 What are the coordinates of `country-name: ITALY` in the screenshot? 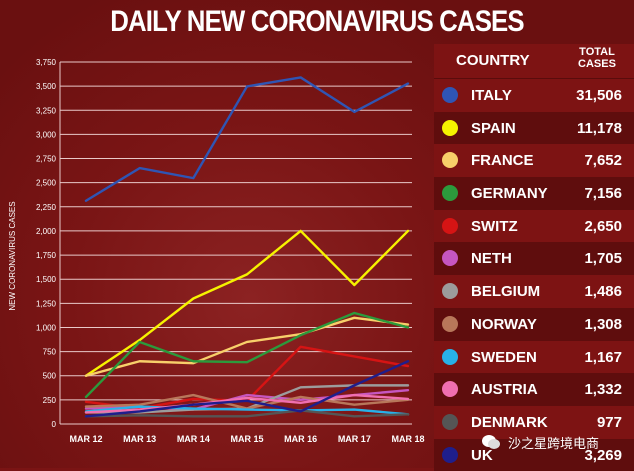 It's located at (491, 95).